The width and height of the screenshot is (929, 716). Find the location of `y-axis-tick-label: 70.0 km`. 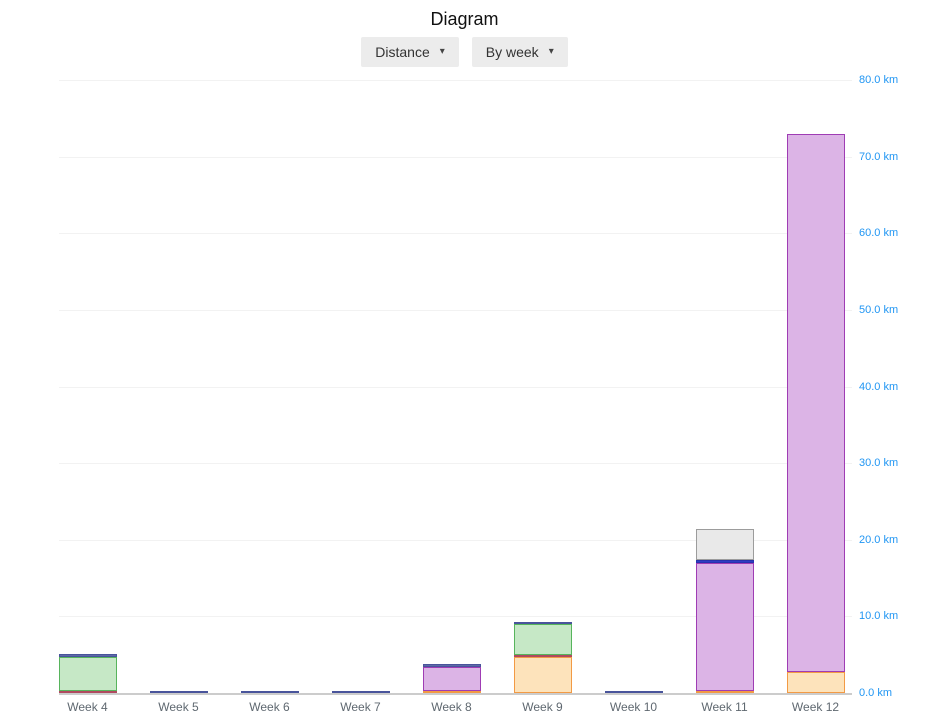

y-axis-tick-label: 70.0 km is located at coordinates (879, 156).